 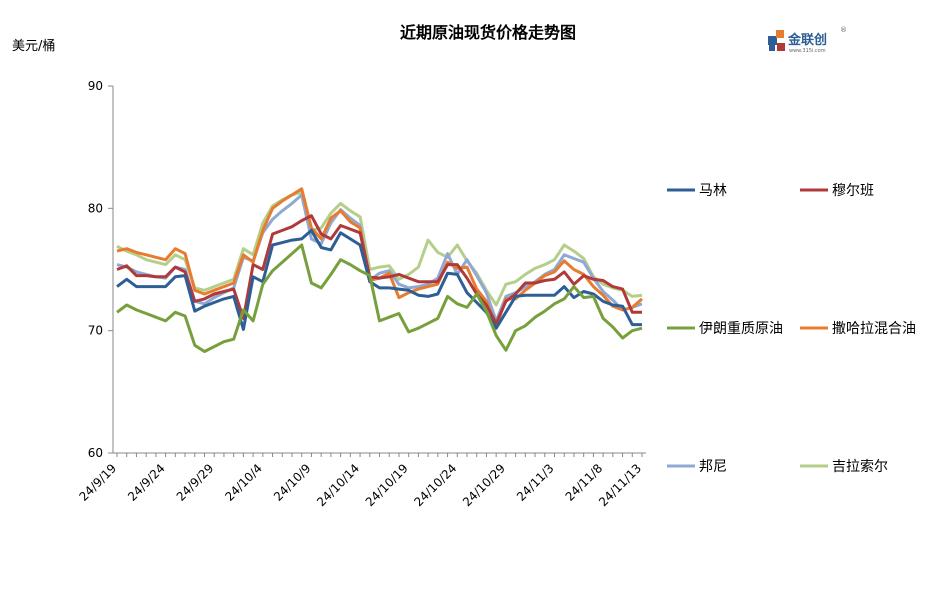 I want to click on chart-title: 近期原油现货价格走势图, so click(x=488, y=32).